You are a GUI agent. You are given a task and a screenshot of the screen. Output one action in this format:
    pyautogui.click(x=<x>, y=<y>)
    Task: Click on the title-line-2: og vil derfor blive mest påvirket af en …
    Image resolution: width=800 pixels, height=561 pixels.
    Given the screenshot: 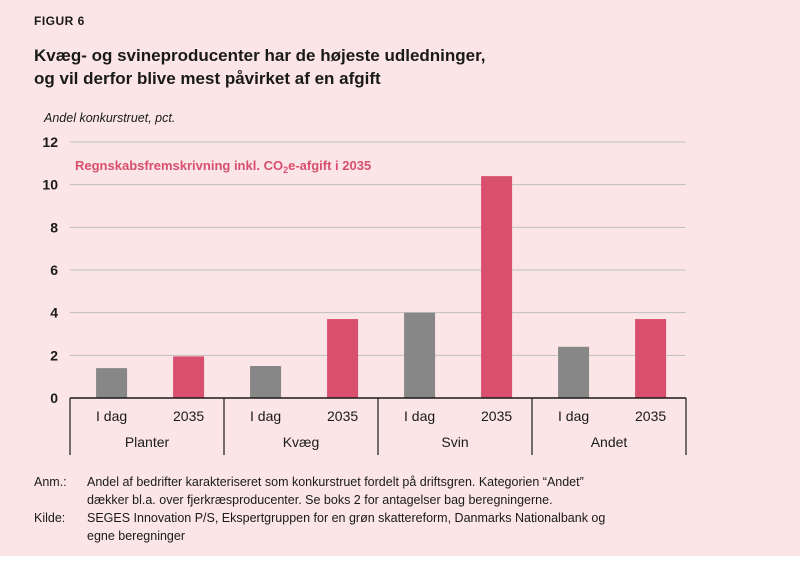 What is the action you would take?
    pyautogui.click(x=207, y=78)
    